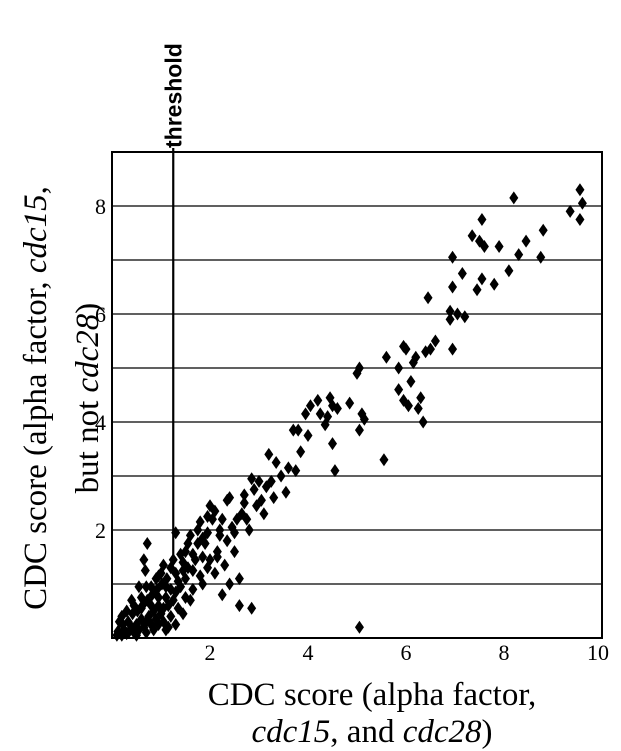 The image size is (621, 751). I want to click on x-axis-title-line1: CDC score (alpha factor,, so click(372, 695).